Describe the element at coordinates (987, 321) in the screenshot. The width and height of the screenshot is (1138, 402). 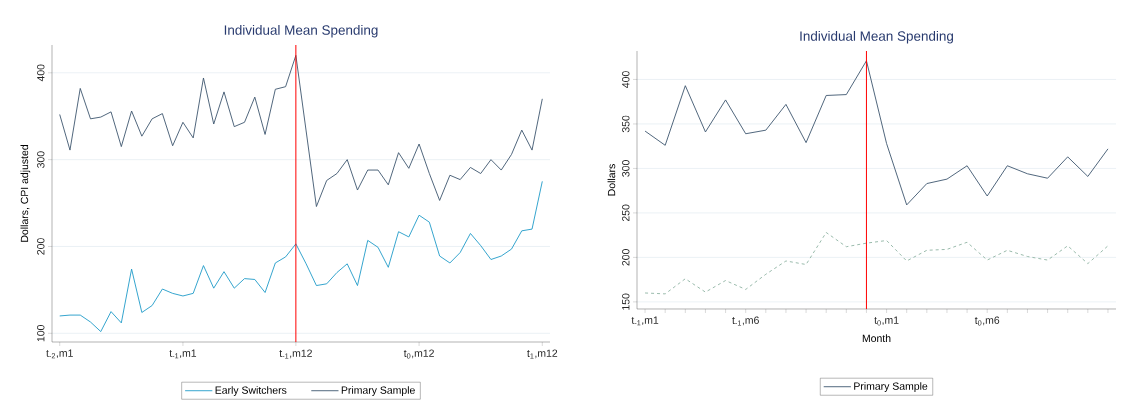
I see `x-tick-label: t$_{0}$,m6` at that location.